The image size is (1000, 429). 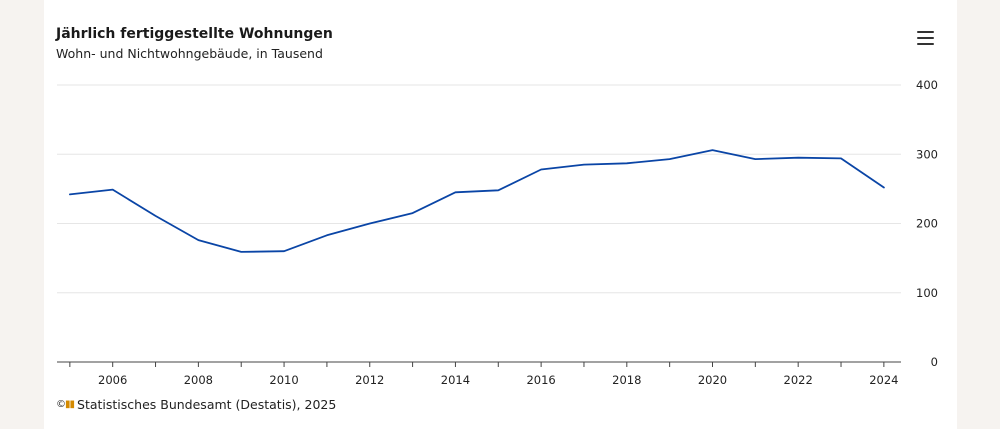 I want to click on hamburger-menu-icon, so click(x=925, y=38).